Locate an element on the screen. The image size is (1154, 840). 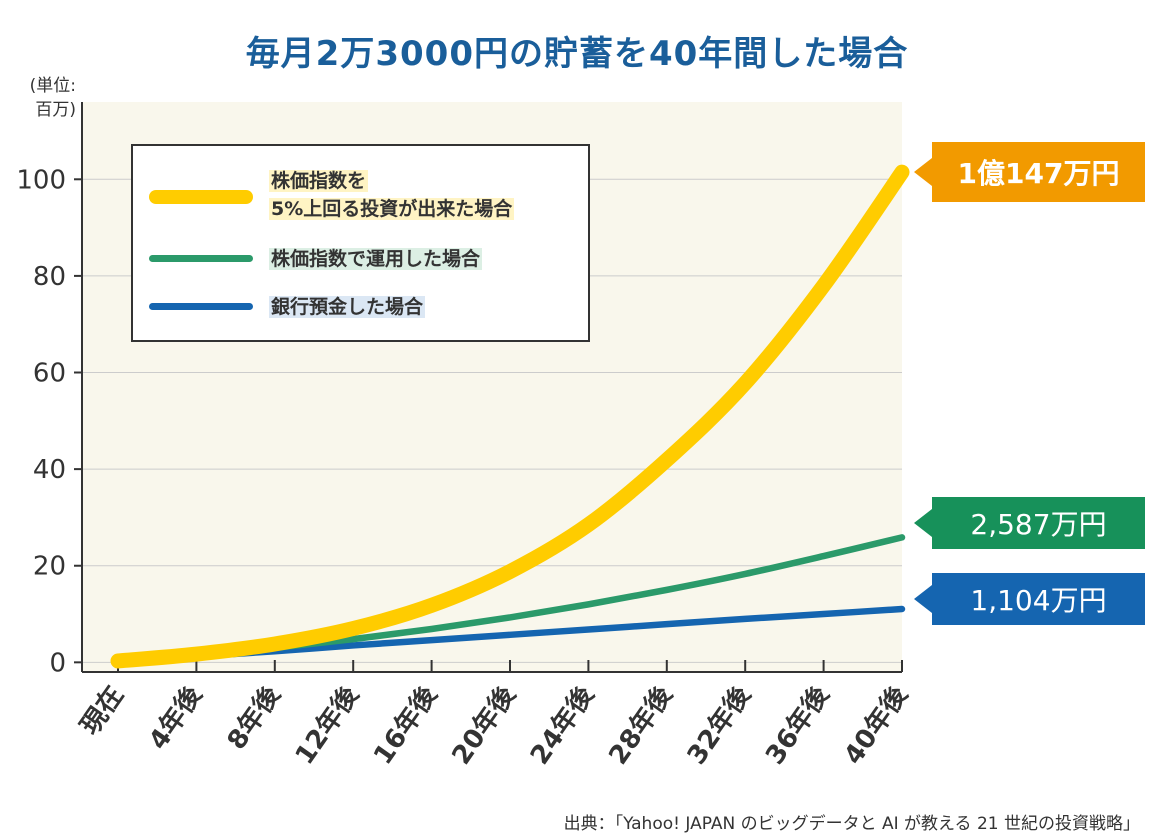
end-label-bank: 1,104万円 is located at coordinates (1029, 599).